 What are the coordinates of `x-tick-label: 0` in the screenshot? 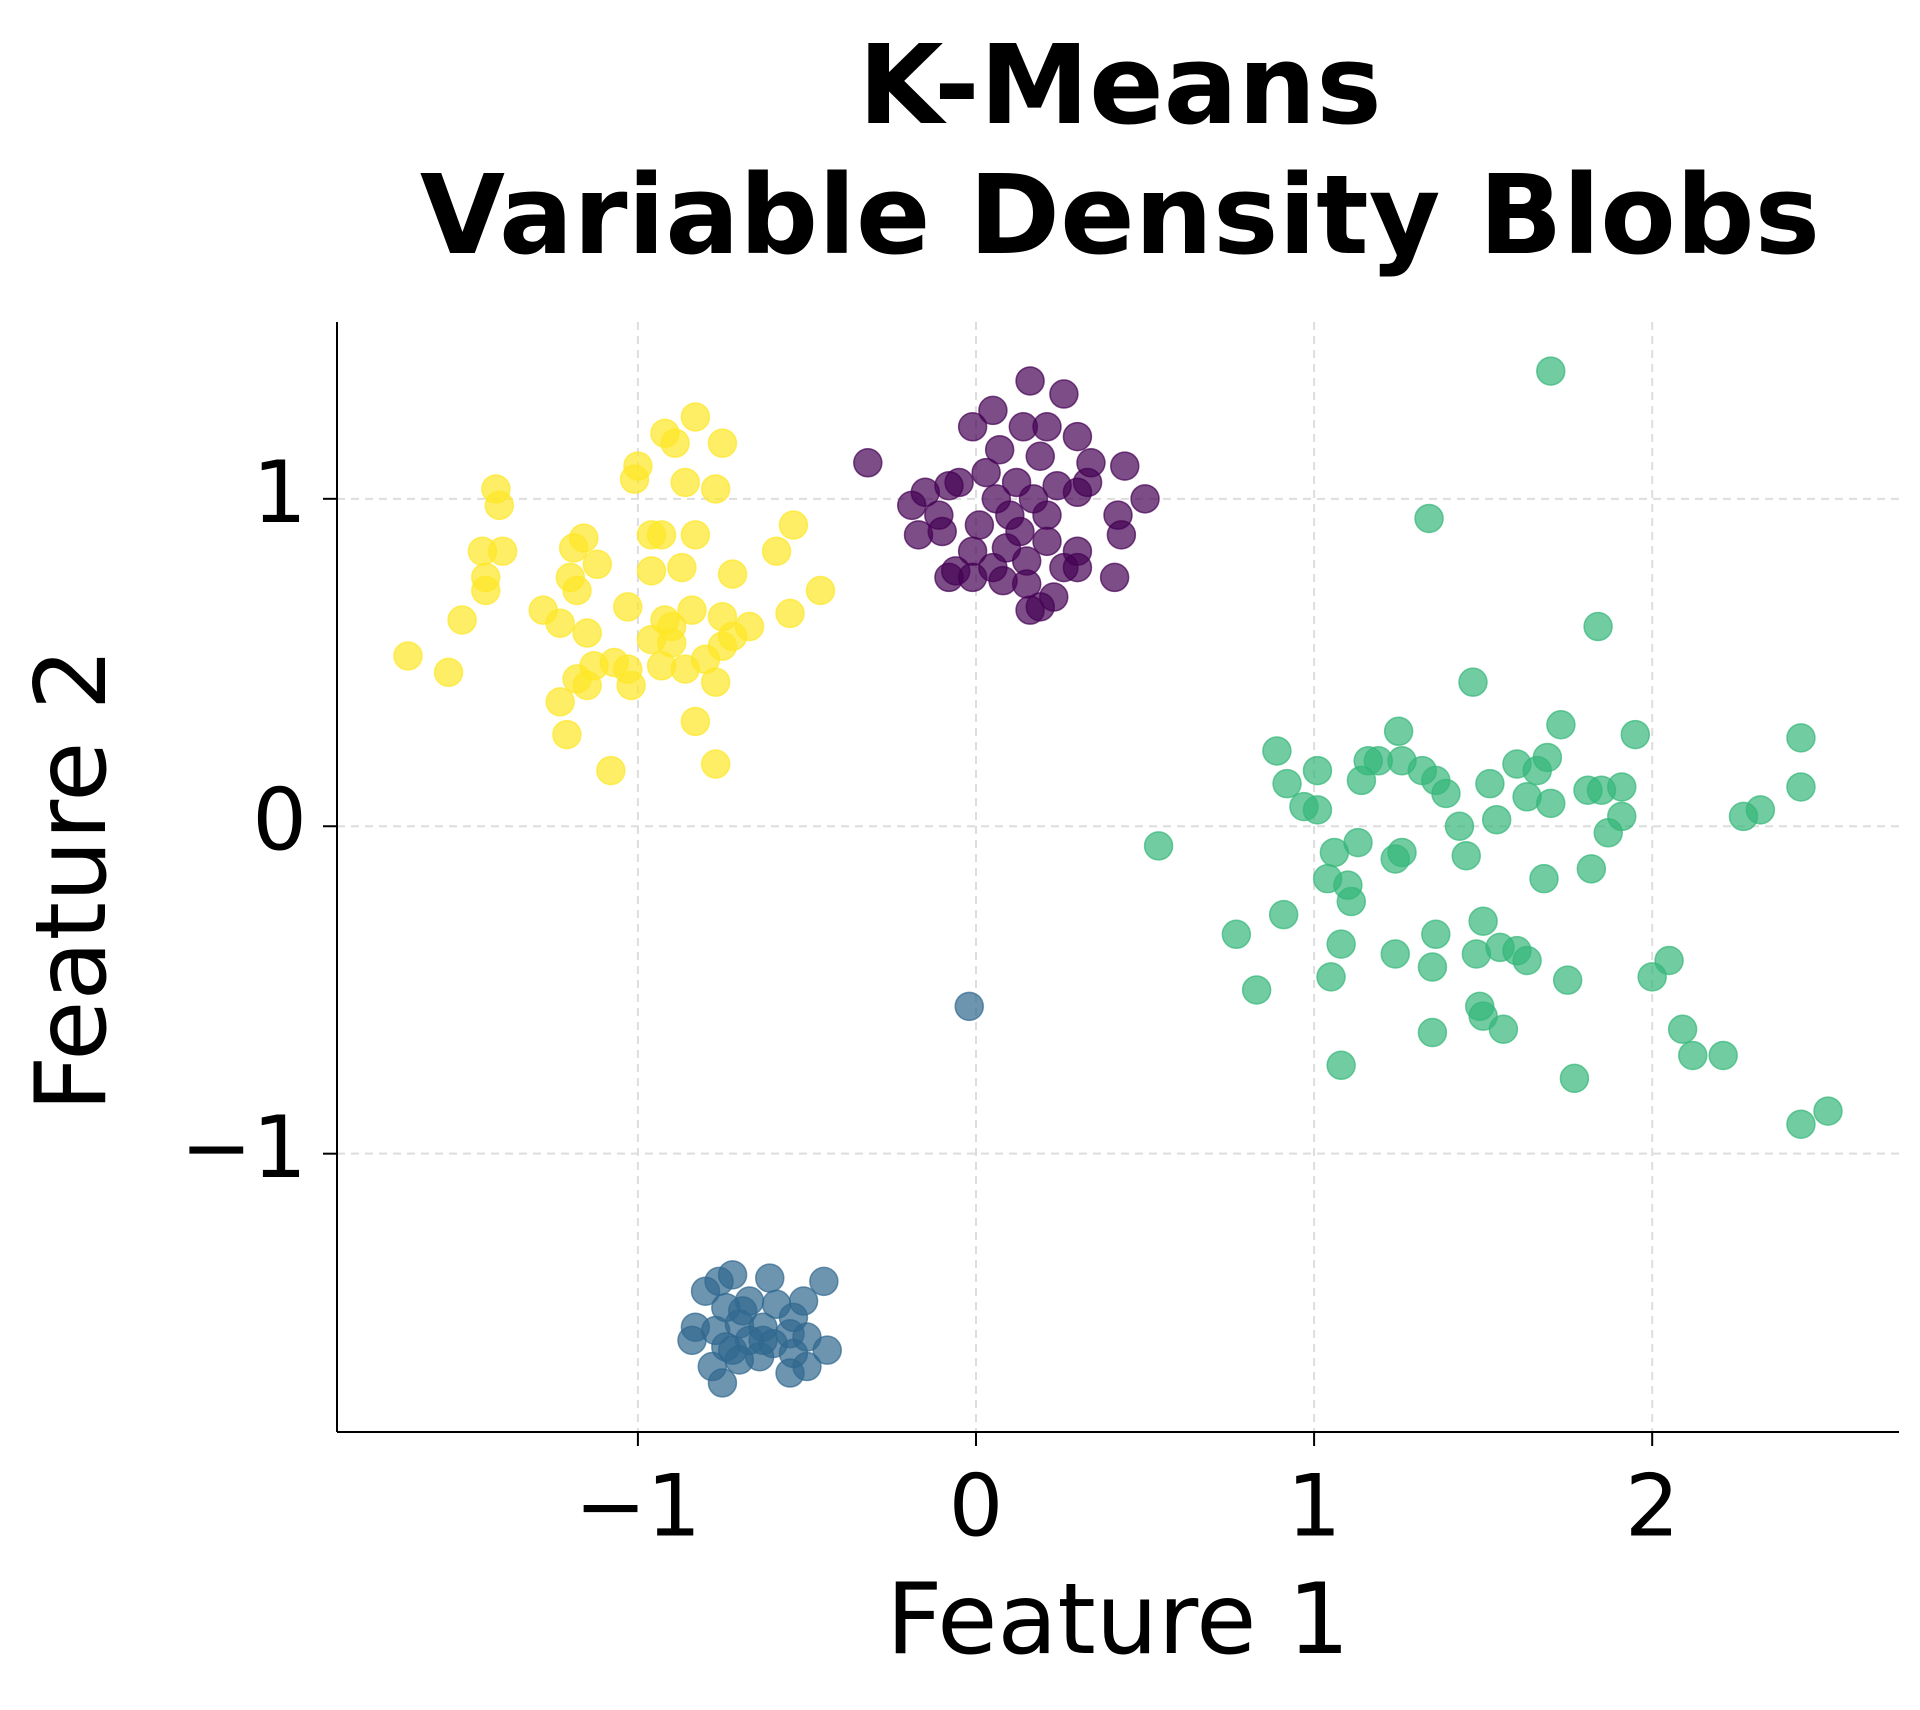 It's located at (976, 1506).